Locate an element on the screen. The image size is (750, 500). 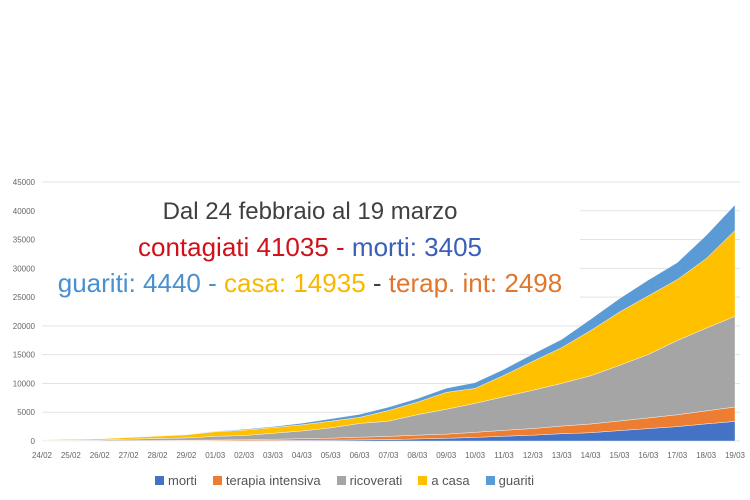
legend-label: a casa is located at coordinates (450, 480).